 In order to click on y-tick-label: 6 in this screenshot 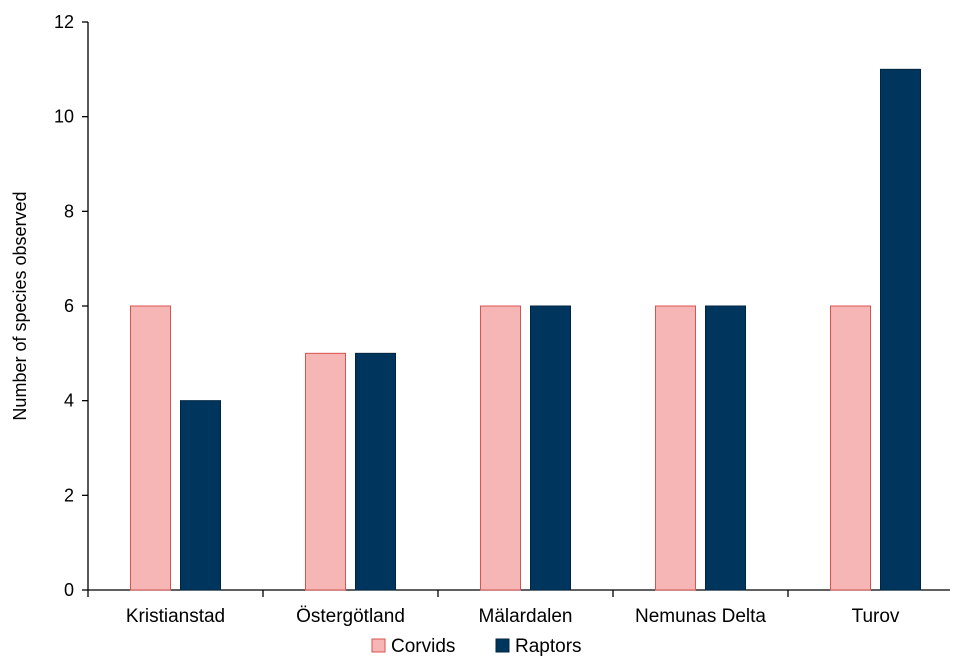, I will do `click(69, 306)`.